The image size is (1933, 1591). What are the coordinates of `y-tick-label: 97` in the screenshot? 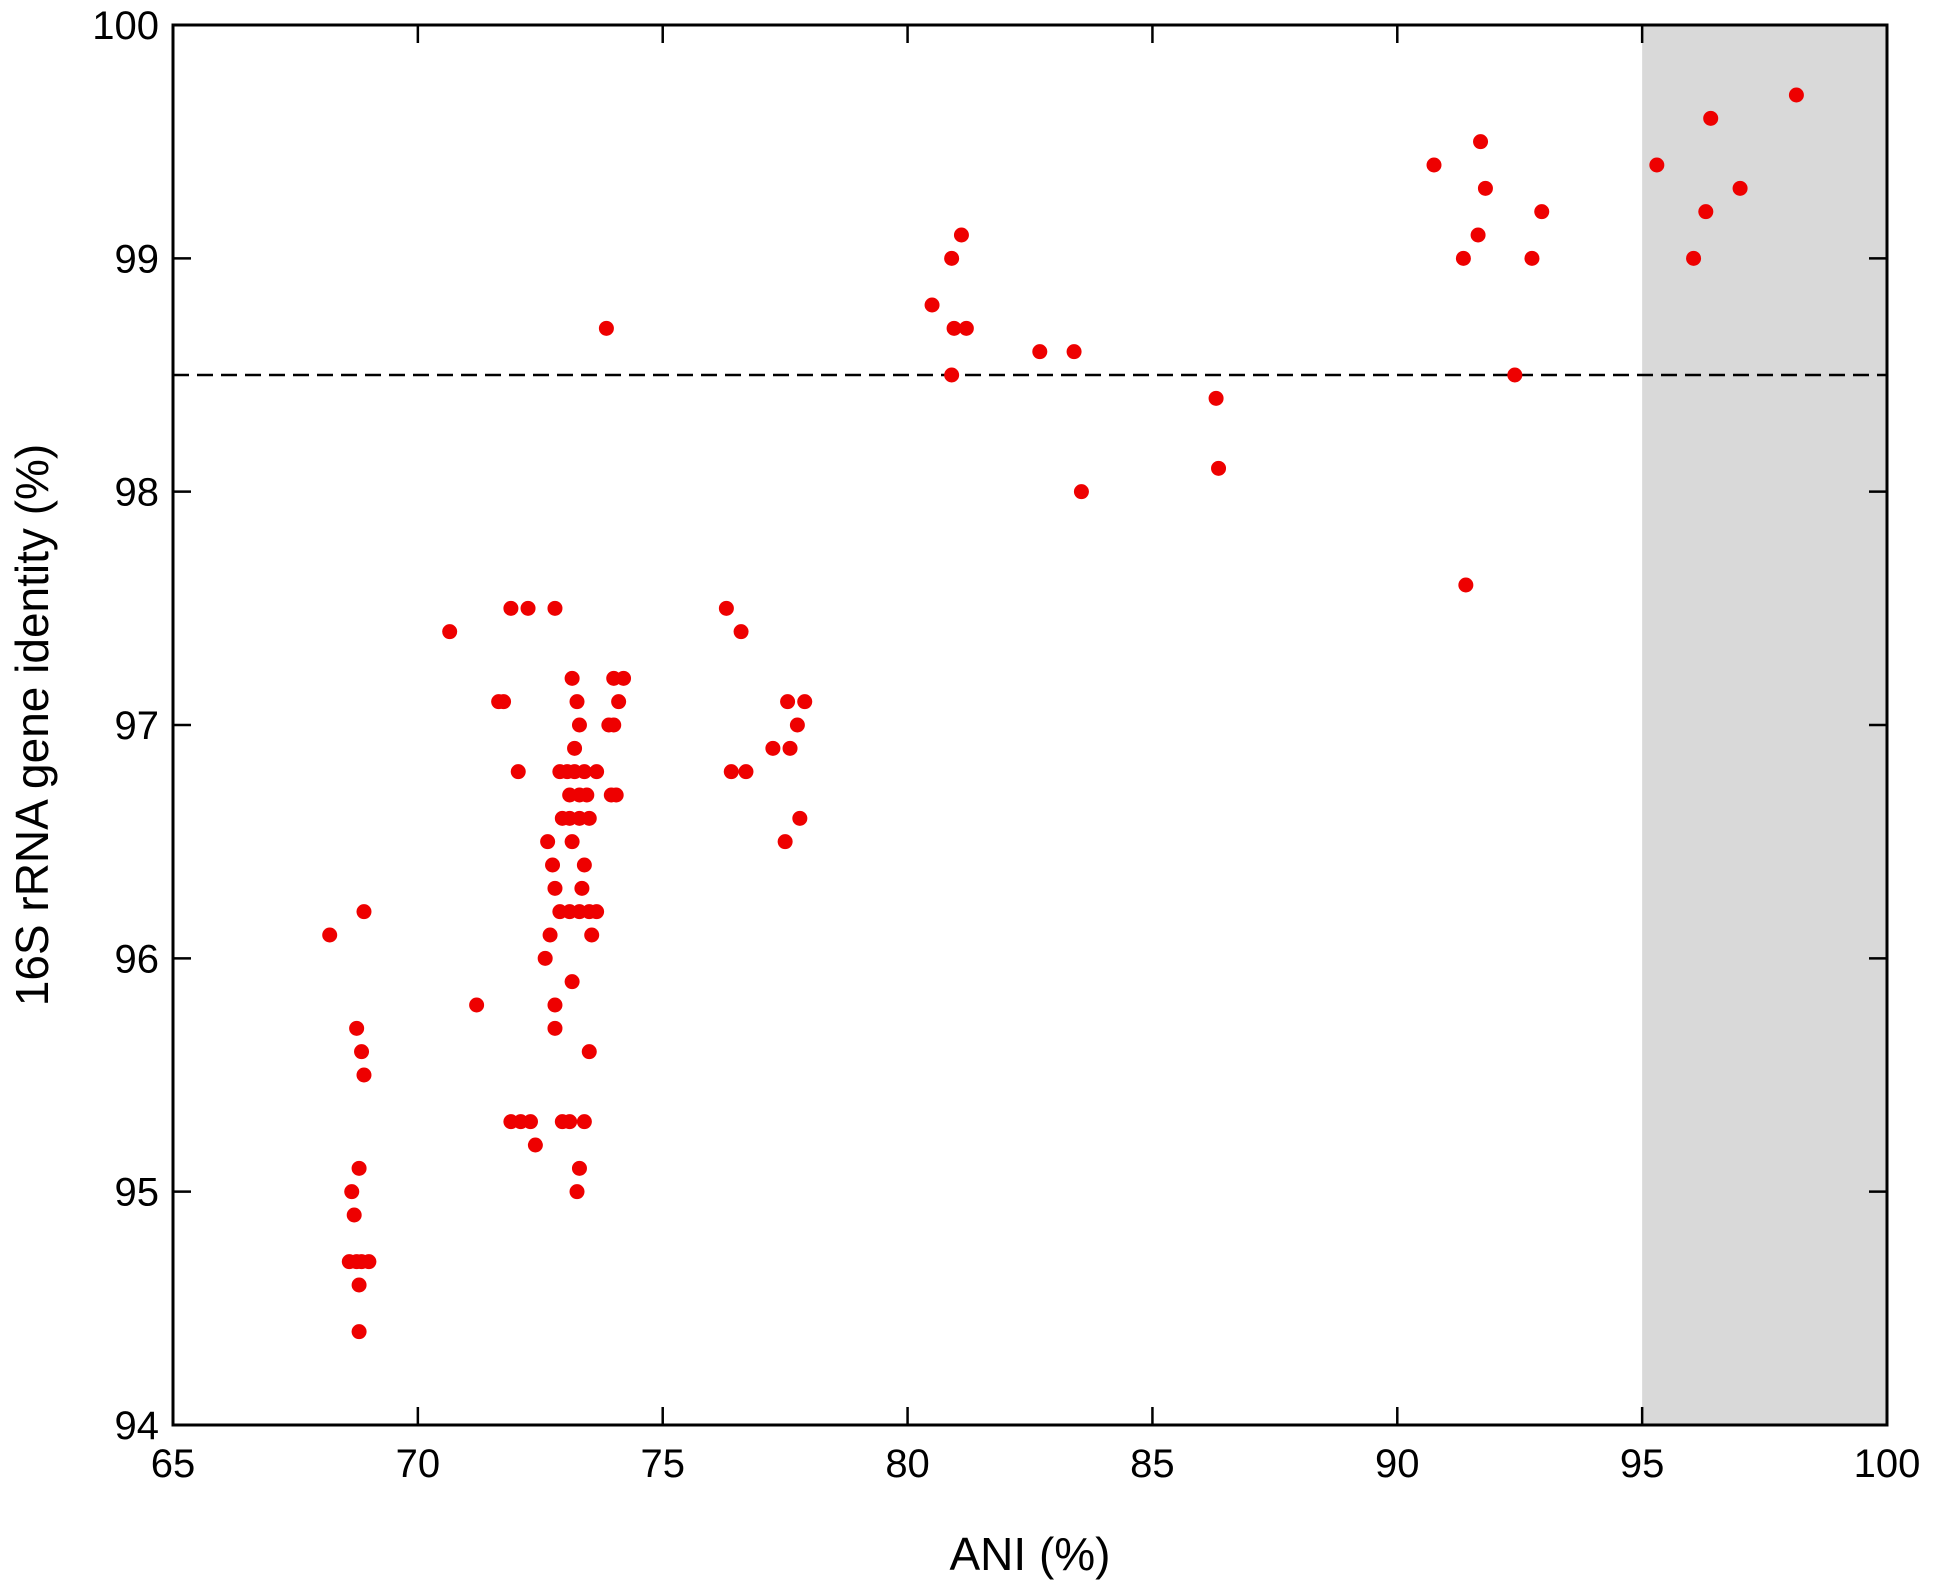 It's located at (137, 726).